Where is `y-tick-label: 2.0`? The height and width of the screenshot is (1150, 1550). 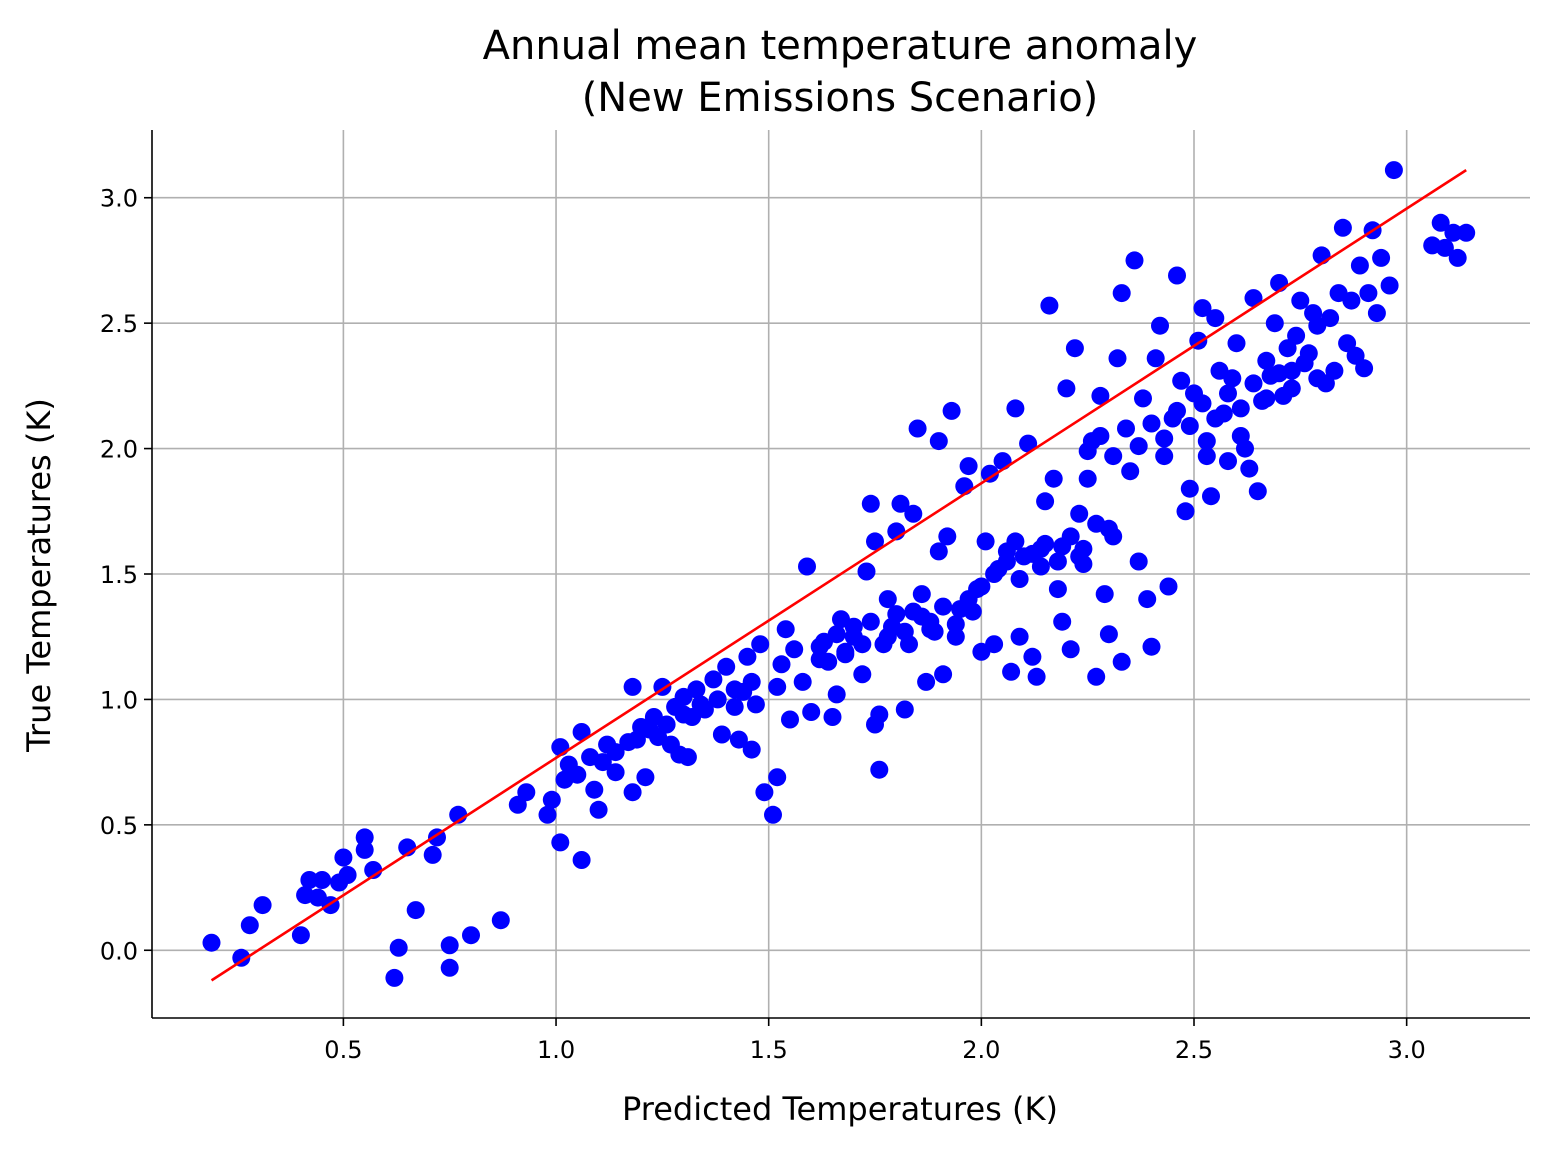
y-tick-label: 2.0 is located at coordinates (119, 450).